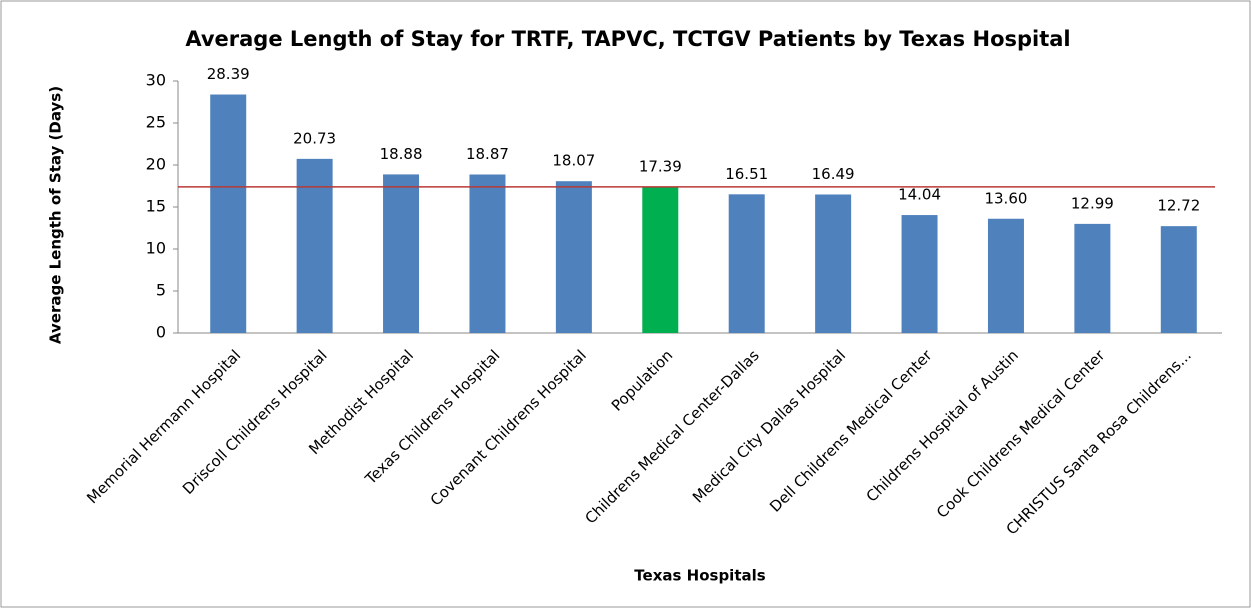  Describe the element at coordinates (699, 576) in the screenshot. I see `x-axis-title: Texas Hospitals` at that location.